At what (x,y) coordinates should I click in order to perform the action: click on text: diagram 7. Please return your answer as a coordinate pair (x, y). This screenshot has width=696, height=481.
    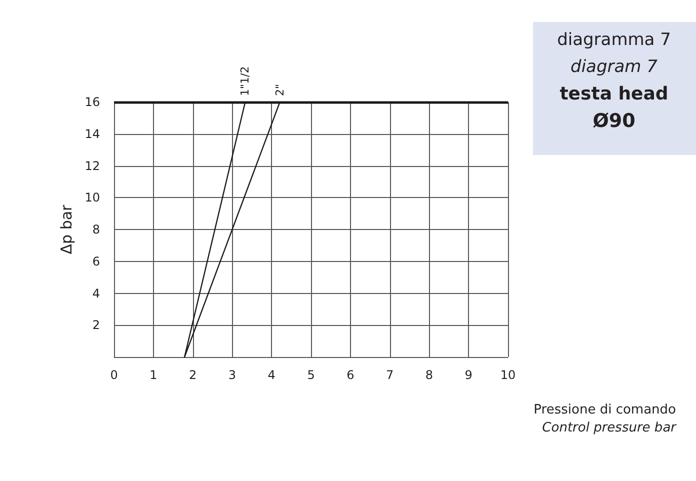
    Looking at the image, I should click on (614, 67).